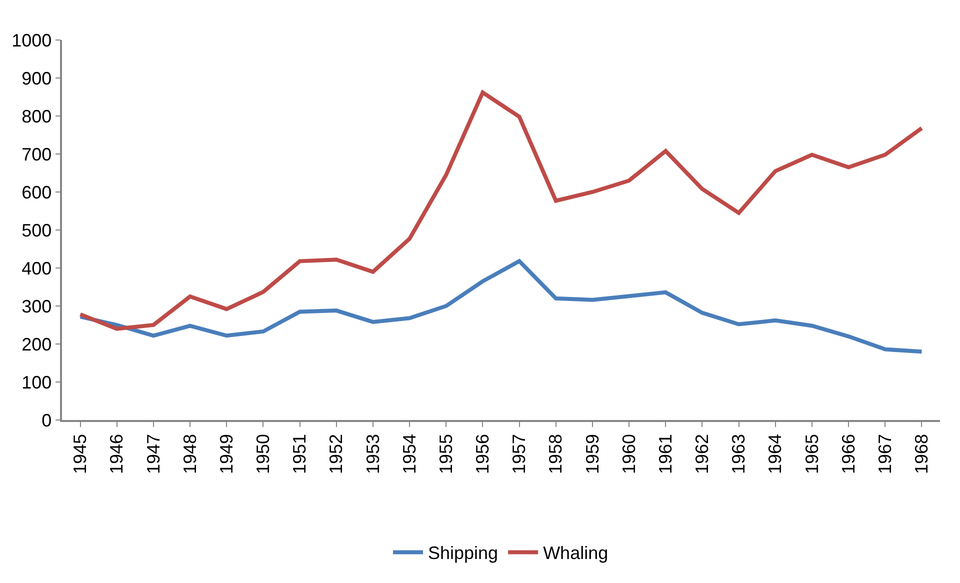  Describe the element at coordinates (37, 116) in the screenshot. I see `y-tick-label: 800` at that location.